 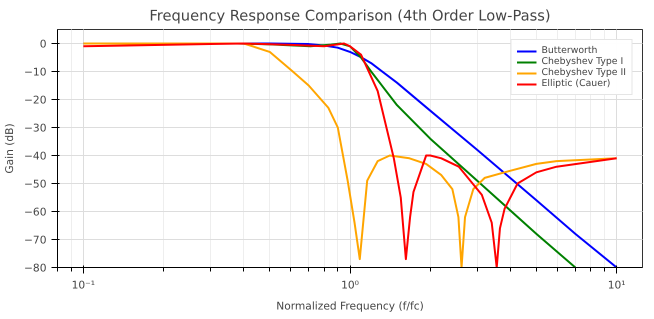 What do you see at coordinates (576, 83) in the screenshot?
I see `legend-label: Elliptic (Cauer)` at bounding box center [576, 83].